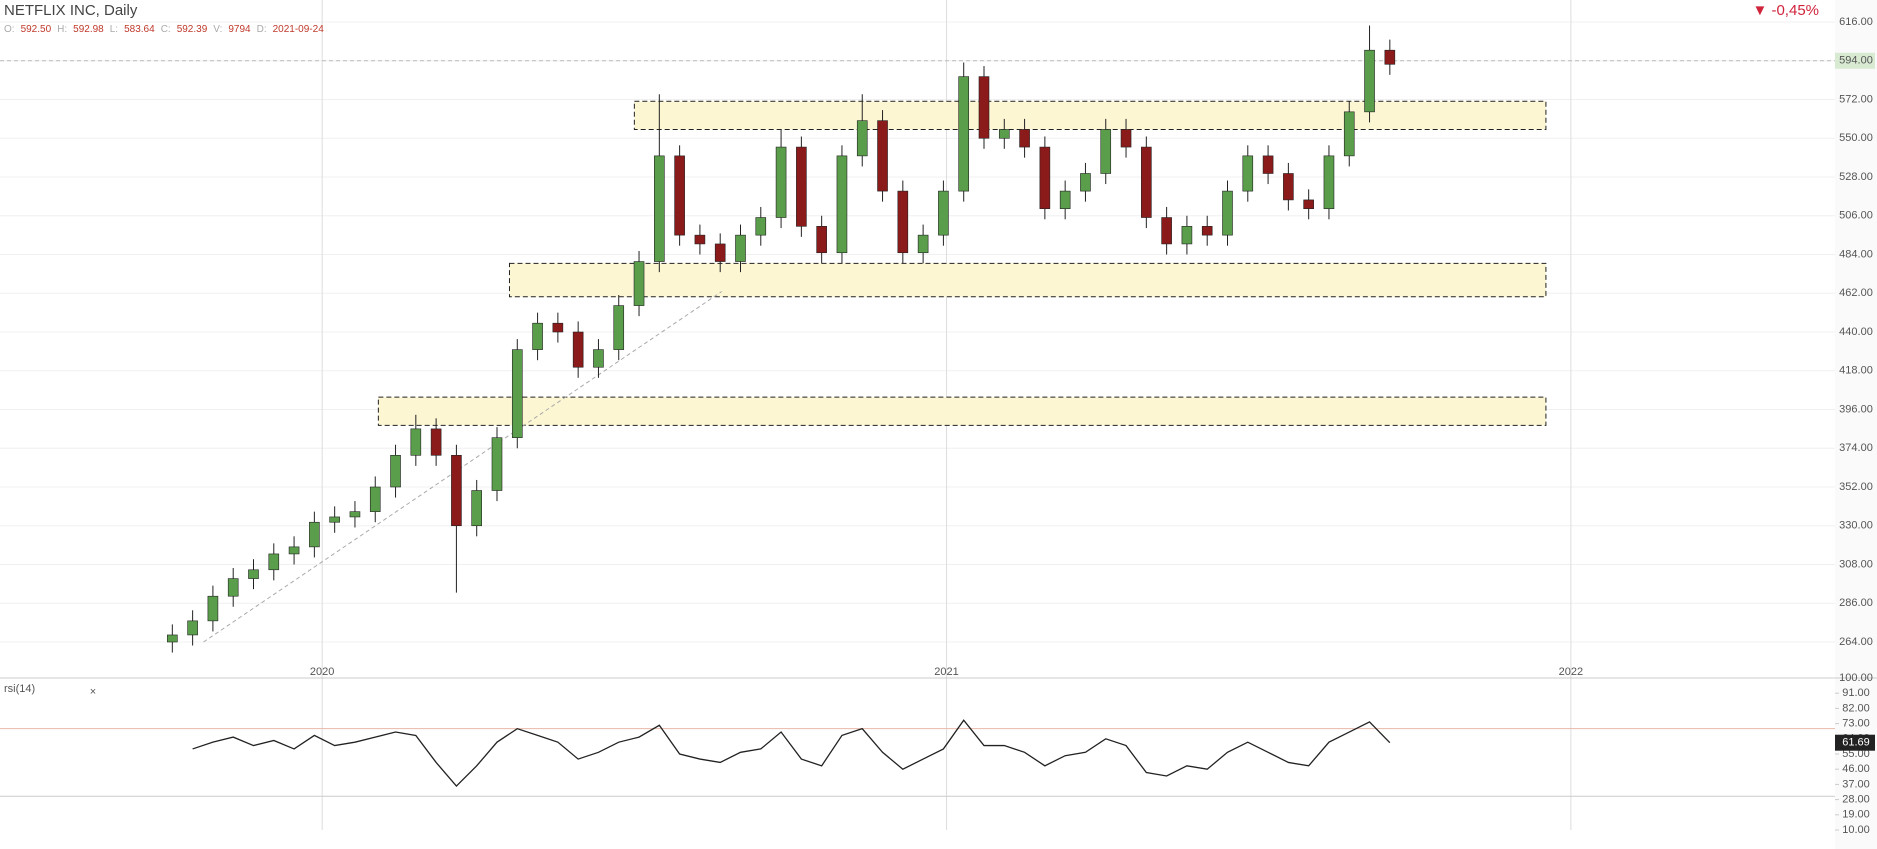 The width and height of the screenshot is (1877, 849). Describe the element at coordinates (239, 29) in the screenshot. I see `ohlc-value: 9794` at that location.